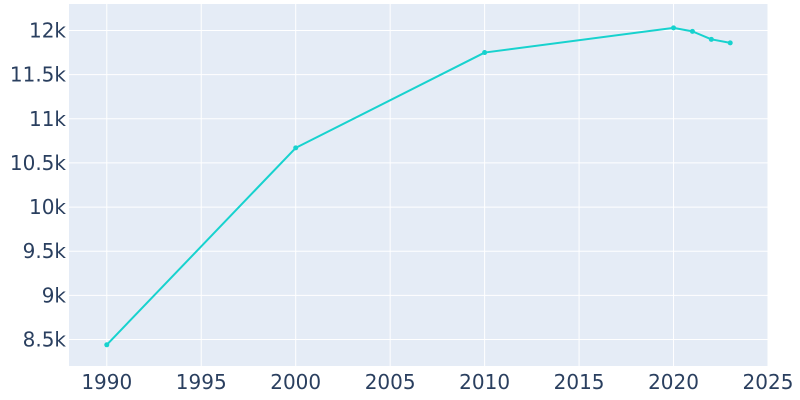 Image resolution: width=800 pixels, height=400 pixels. Describe the element at coordinates (579, 382) in the screenshot. I see `x-tick-label: 2015` at that location.